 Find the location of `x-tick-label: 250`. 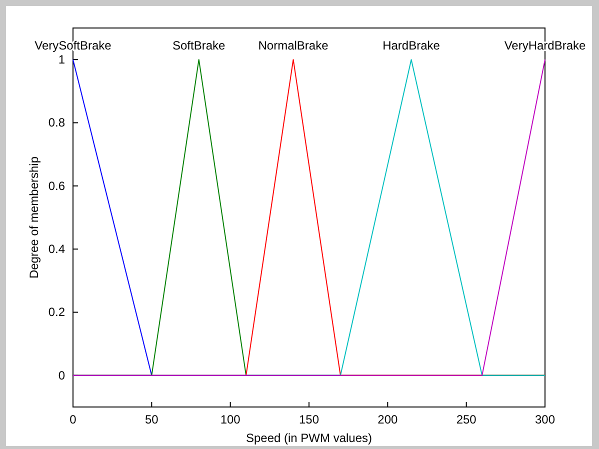

x-tick-label: 250 is located at coordinates (466, 419).